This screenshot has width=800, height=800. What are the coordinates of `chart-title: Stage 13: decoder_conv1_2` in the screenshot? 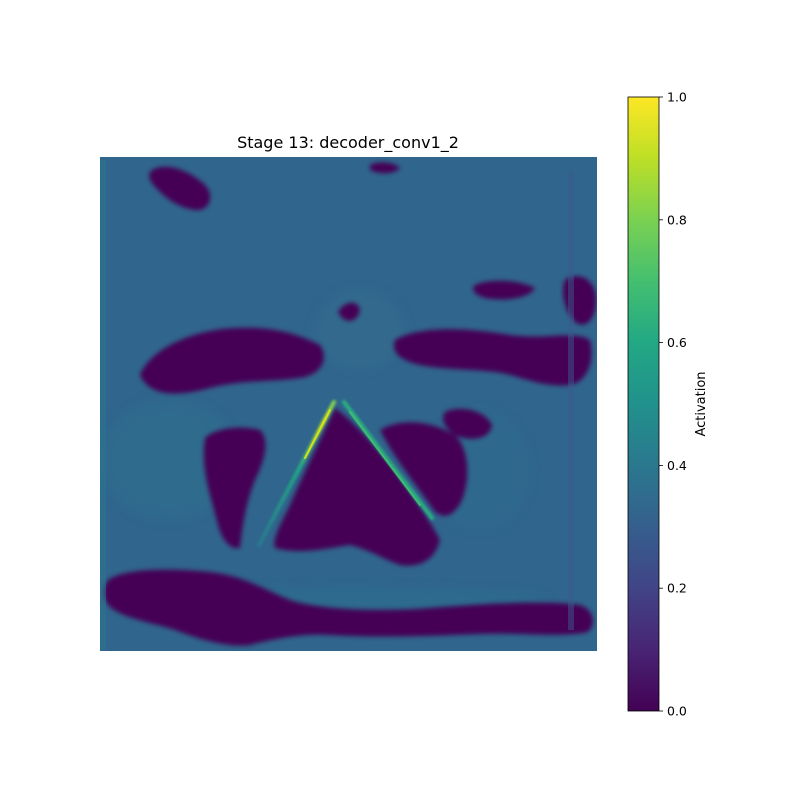 It's located at (348, 143).